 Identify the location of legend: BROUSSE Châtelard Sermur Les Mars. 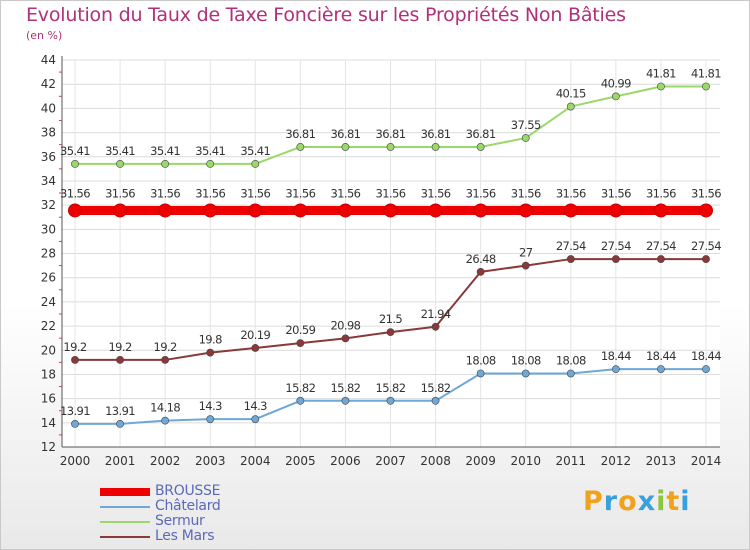
(200, 514).